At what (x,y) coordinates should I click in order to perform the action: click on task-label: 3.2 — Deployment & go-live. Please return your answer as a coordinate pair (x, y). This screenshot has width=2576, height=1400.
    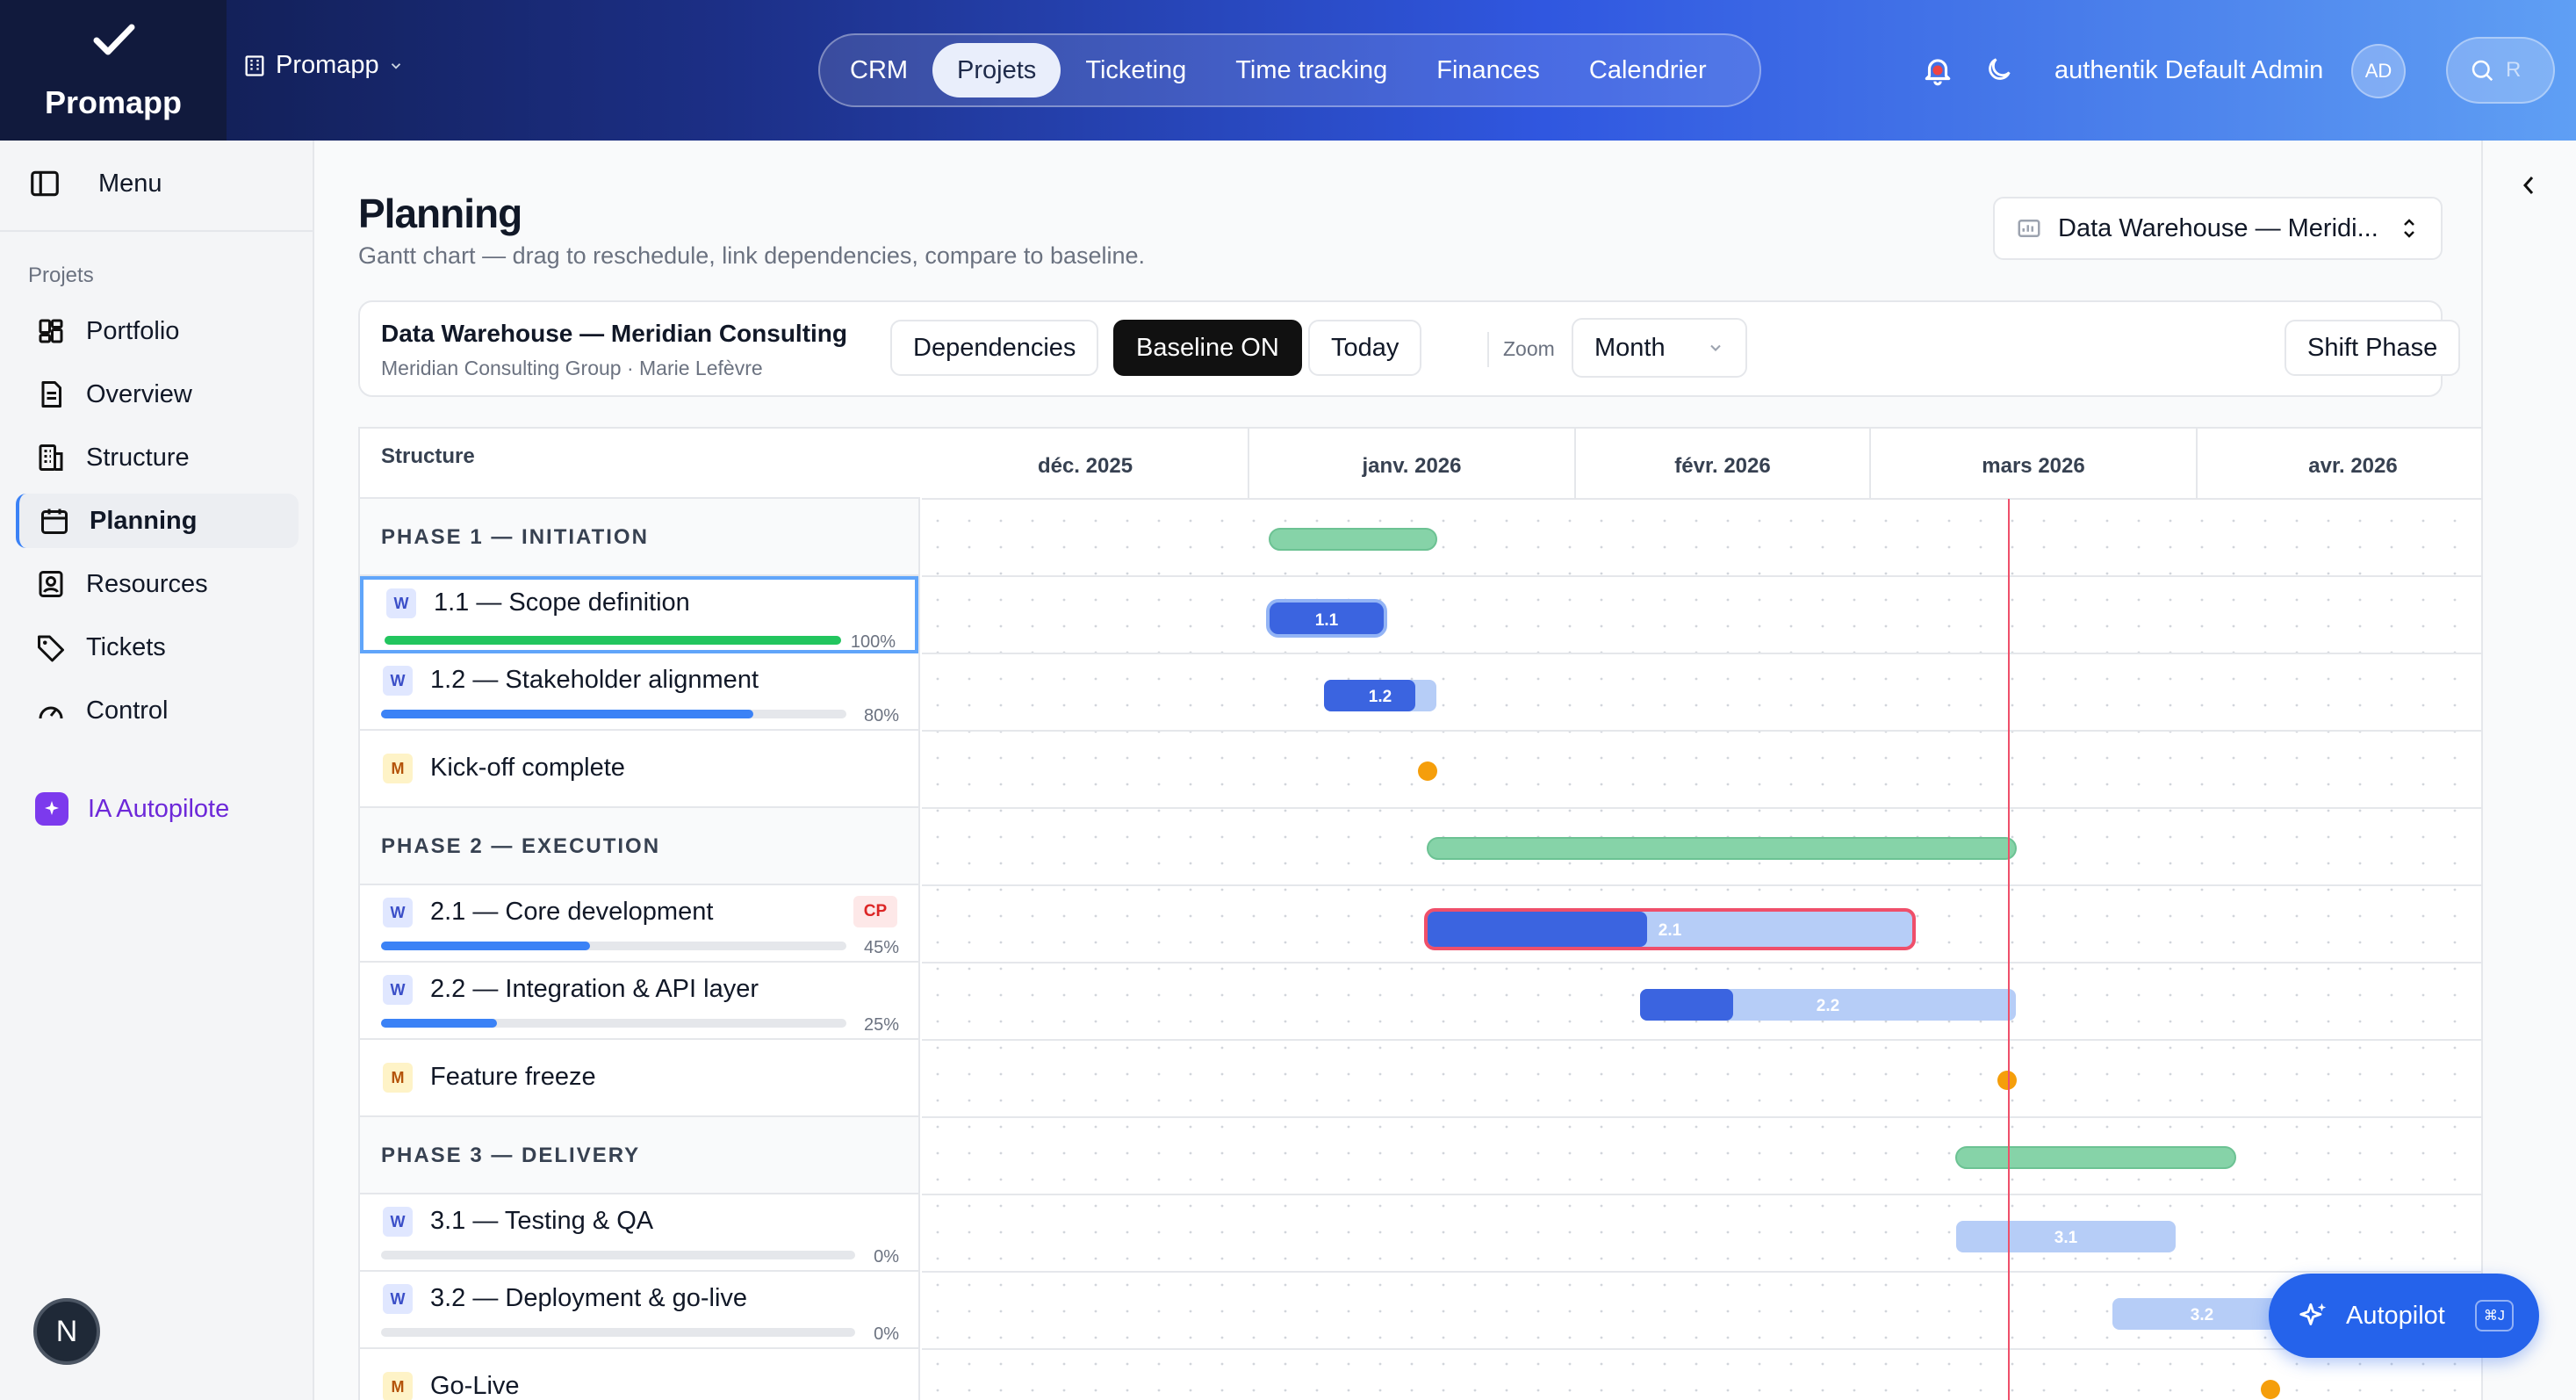
    Looking at the image, I should click on (589, 1298).